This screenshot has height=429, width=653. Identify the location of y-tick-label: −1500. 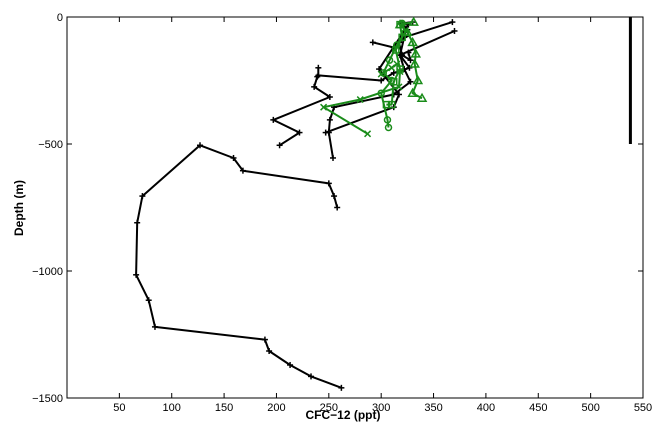
(47, 399).